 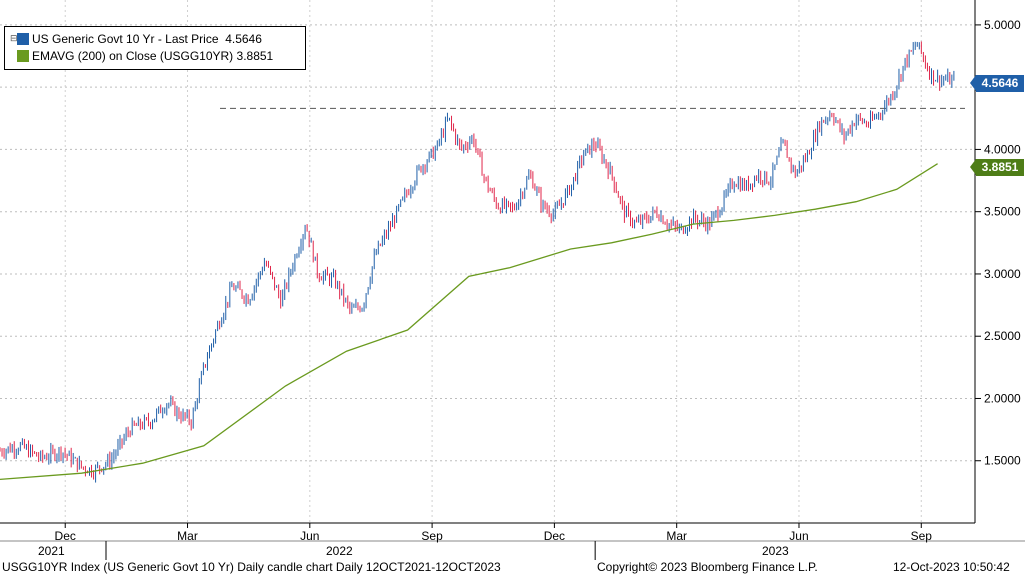 I want to click on y-tick-label: 3.0000, so click(x=1002, y=274).